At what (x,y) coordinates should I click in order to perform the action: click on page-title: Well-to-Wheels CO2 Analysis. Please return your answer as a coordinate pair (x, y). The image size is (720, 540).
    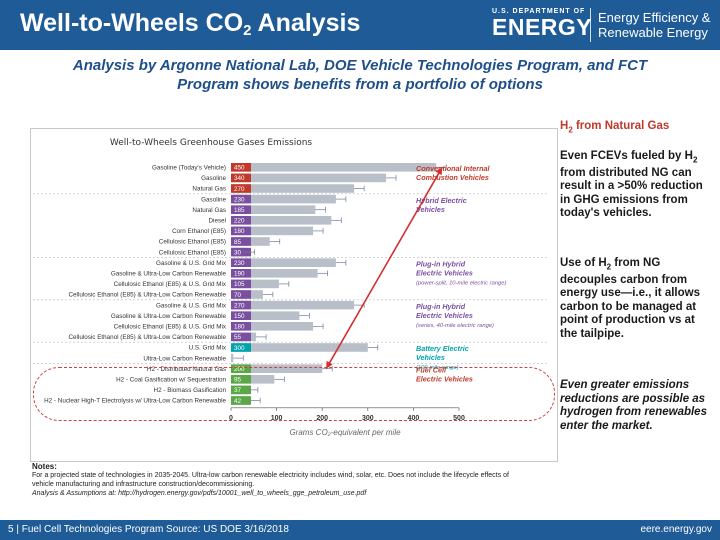
    Looking at the image, I should click on (190, 24).